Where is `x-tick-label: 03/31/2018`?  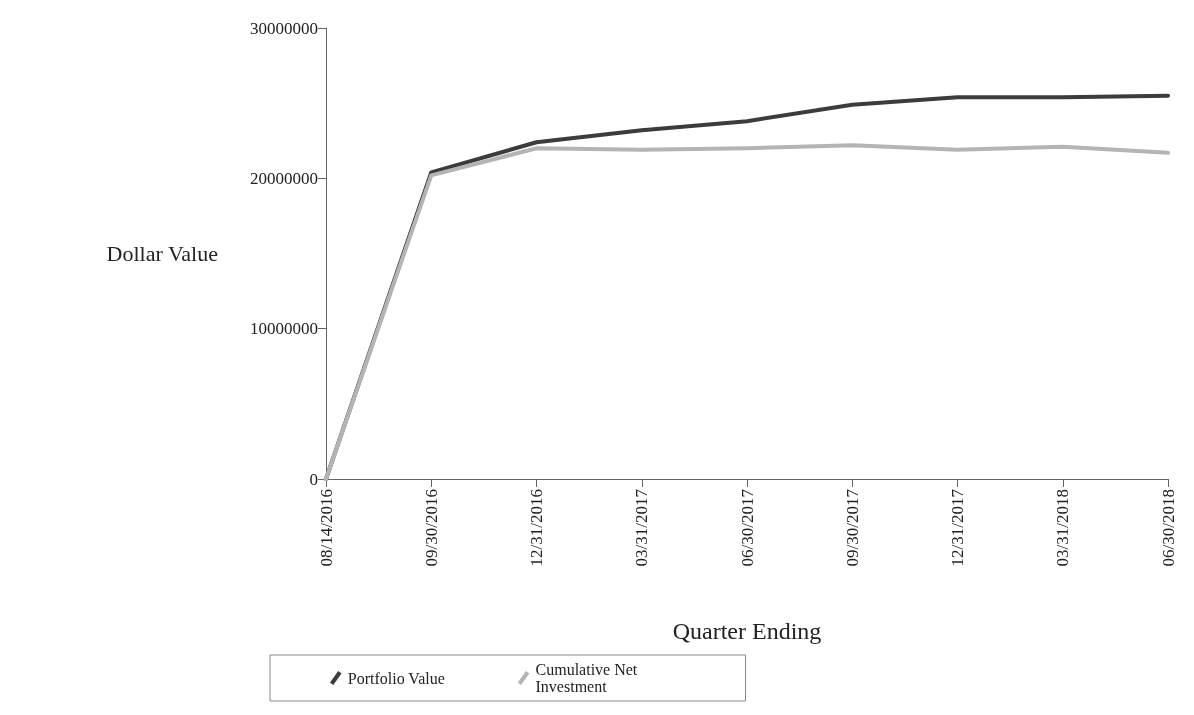 x-tick-label: 03/31/2018 is located at coordinates (1063, 528).